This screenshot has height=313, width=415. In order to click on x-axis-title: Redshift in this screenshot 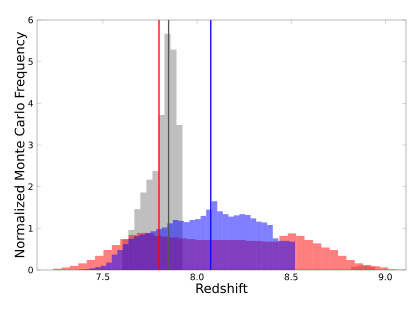, I will do `click(222, 288)`.